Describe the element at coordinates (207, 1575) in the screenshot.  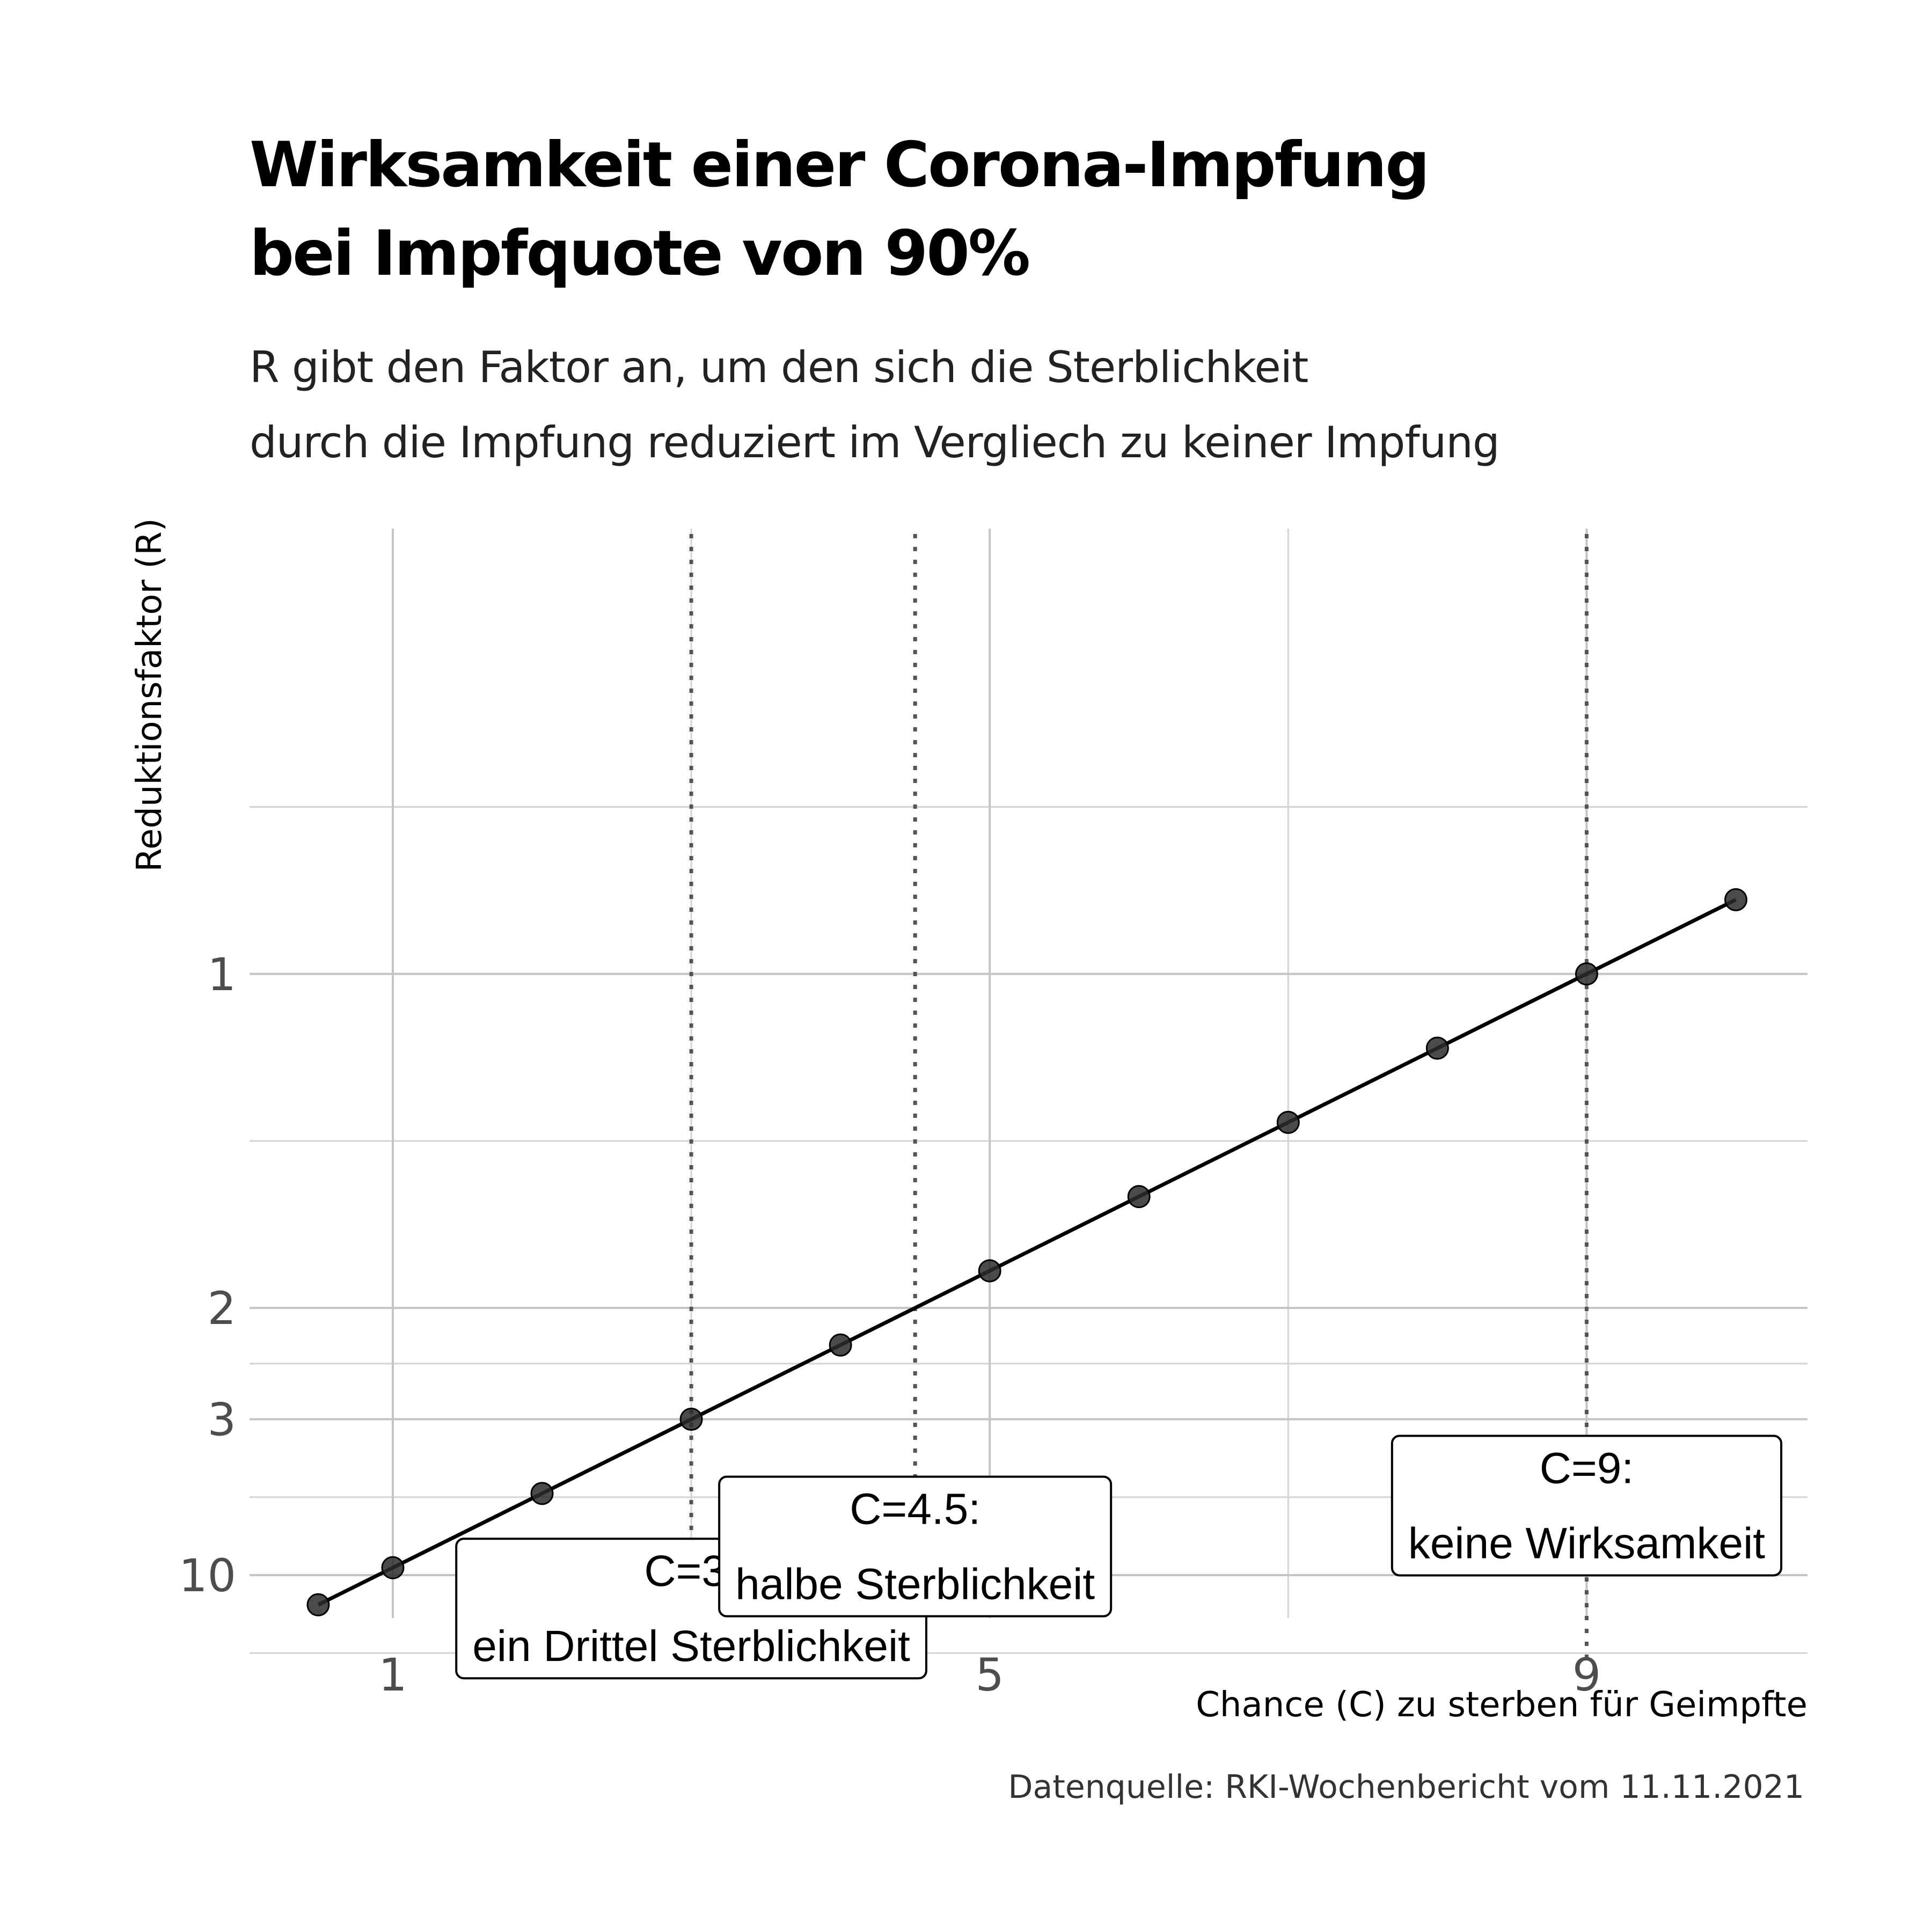
I see `y-tick-label: 10` at that location.